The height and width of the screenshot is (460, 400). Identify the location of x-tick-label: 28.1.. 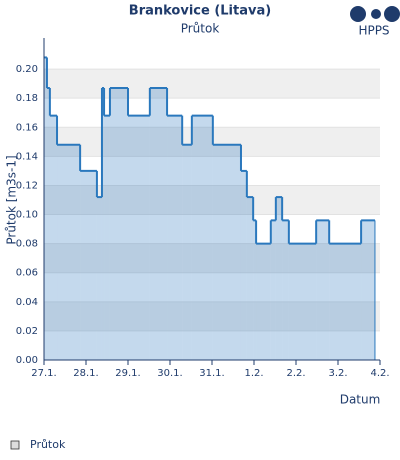
(85, 373).